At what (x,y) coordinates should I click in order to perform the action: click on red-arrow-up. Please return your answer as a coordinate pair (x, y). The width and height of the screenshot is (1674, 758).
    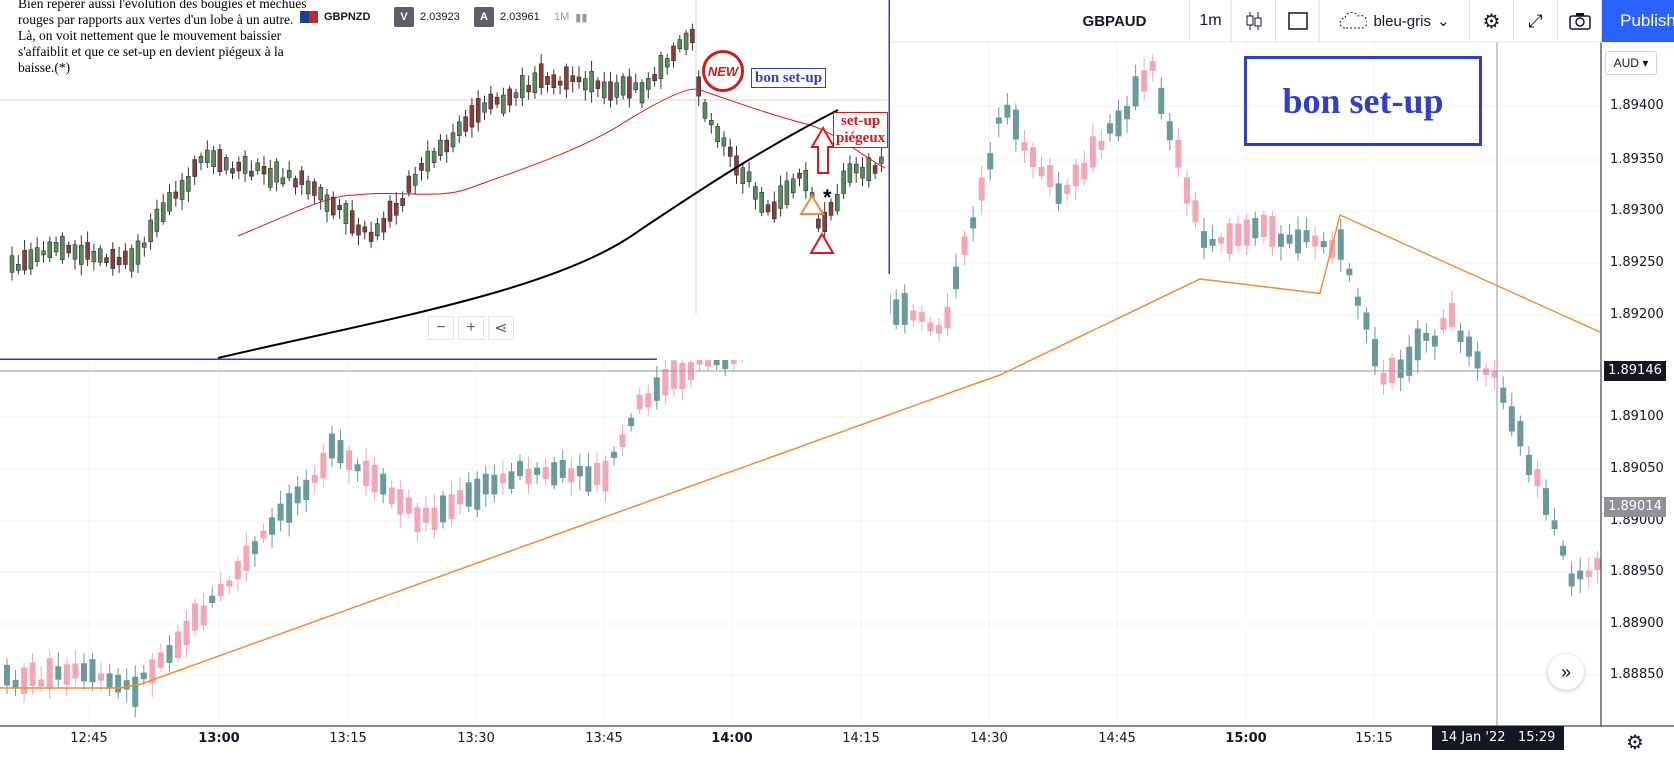
    Looking at the image, I should click on (823, 150).